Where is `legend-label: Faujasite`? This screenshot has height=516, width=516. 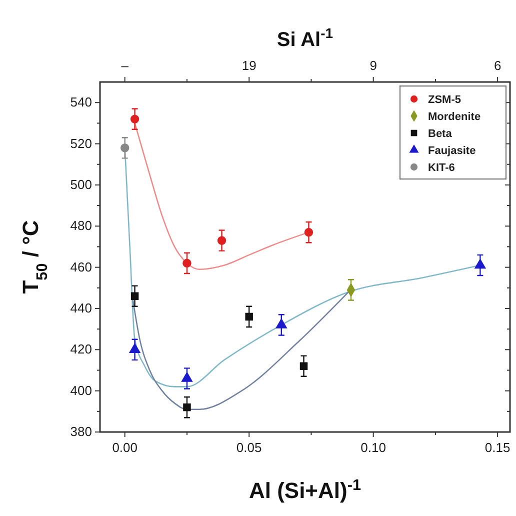 legend-label: Faujasite is located at coordinates (452, 151).